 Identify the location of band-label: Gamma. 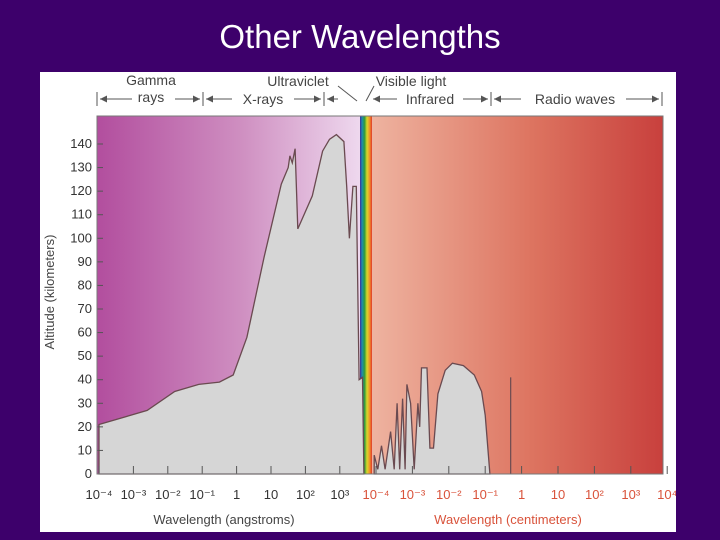
(151, 80).